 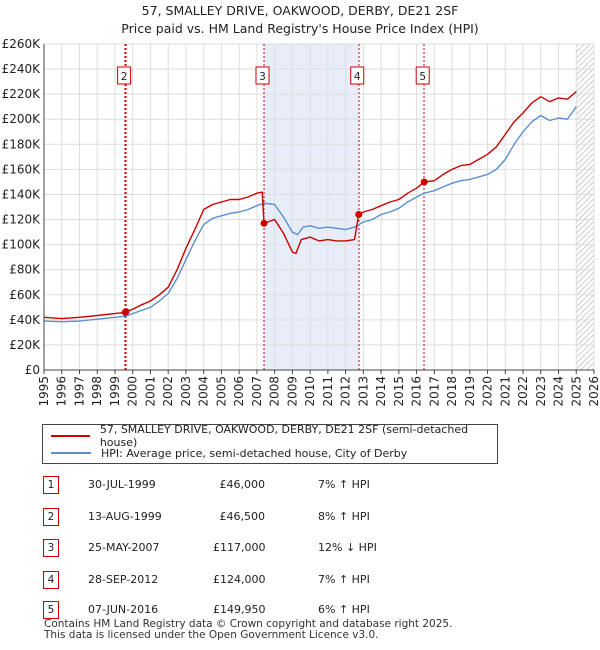 I want to click on future-hatch, so click(x=585, y=207).